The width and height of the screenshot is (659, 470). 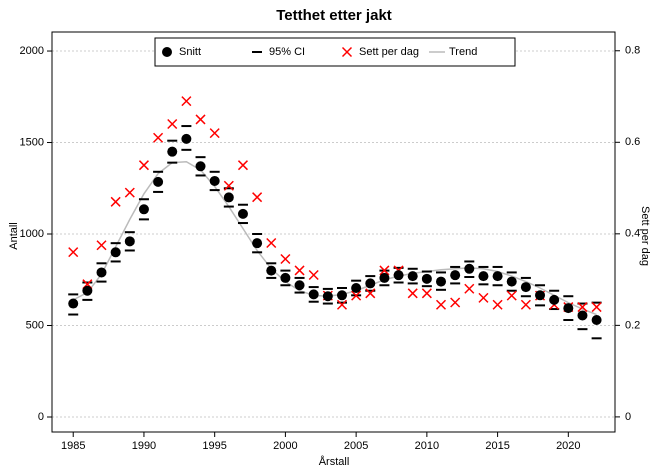 I want to click on x-tick-label: 1990, so click(x=144, y=446).